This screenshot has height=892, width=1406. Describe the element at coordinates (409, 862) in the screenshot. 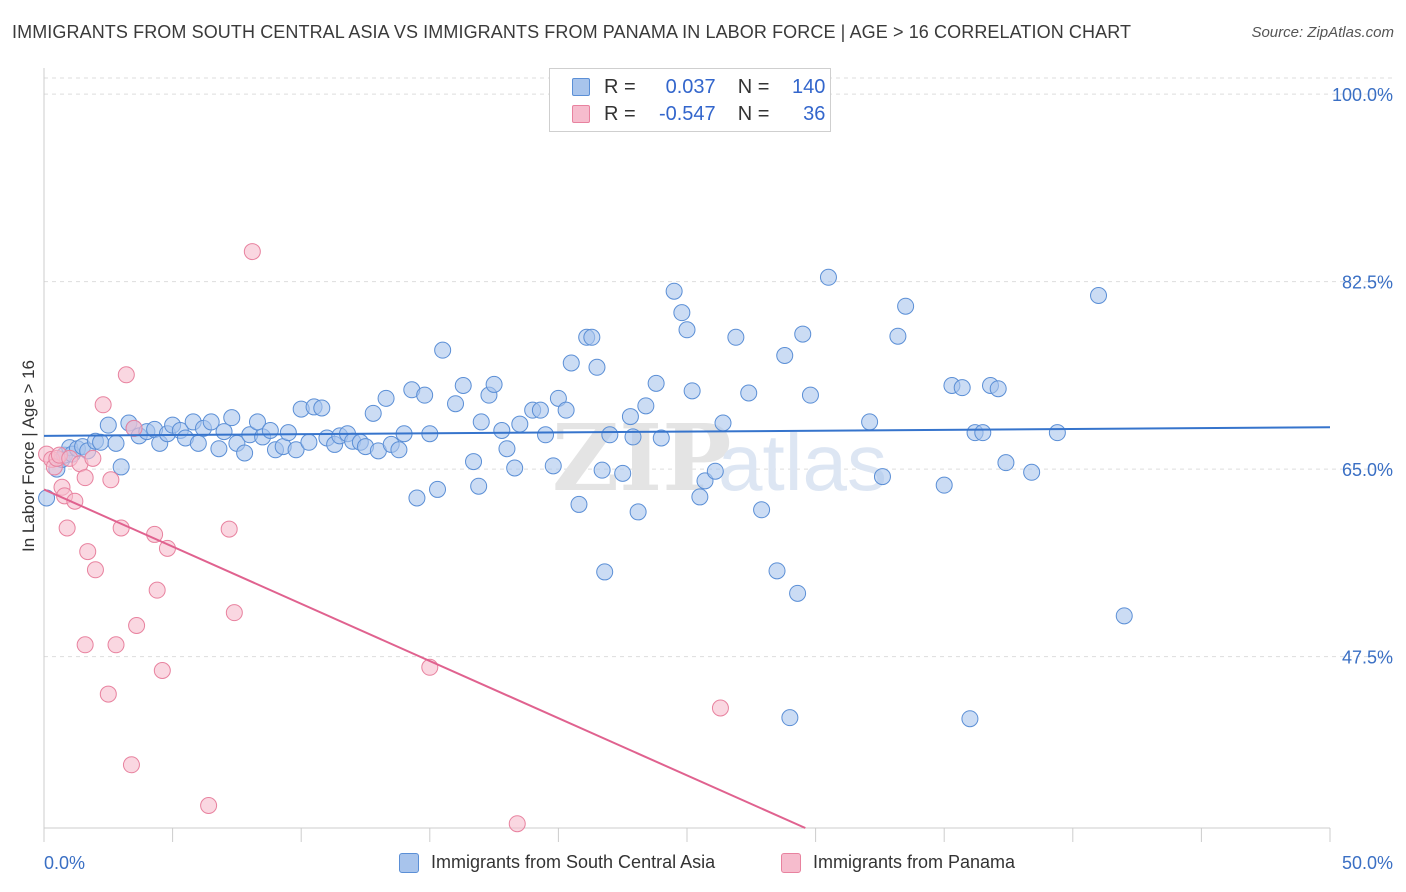

I see `bottom-legend-swatch-blue` at that location.